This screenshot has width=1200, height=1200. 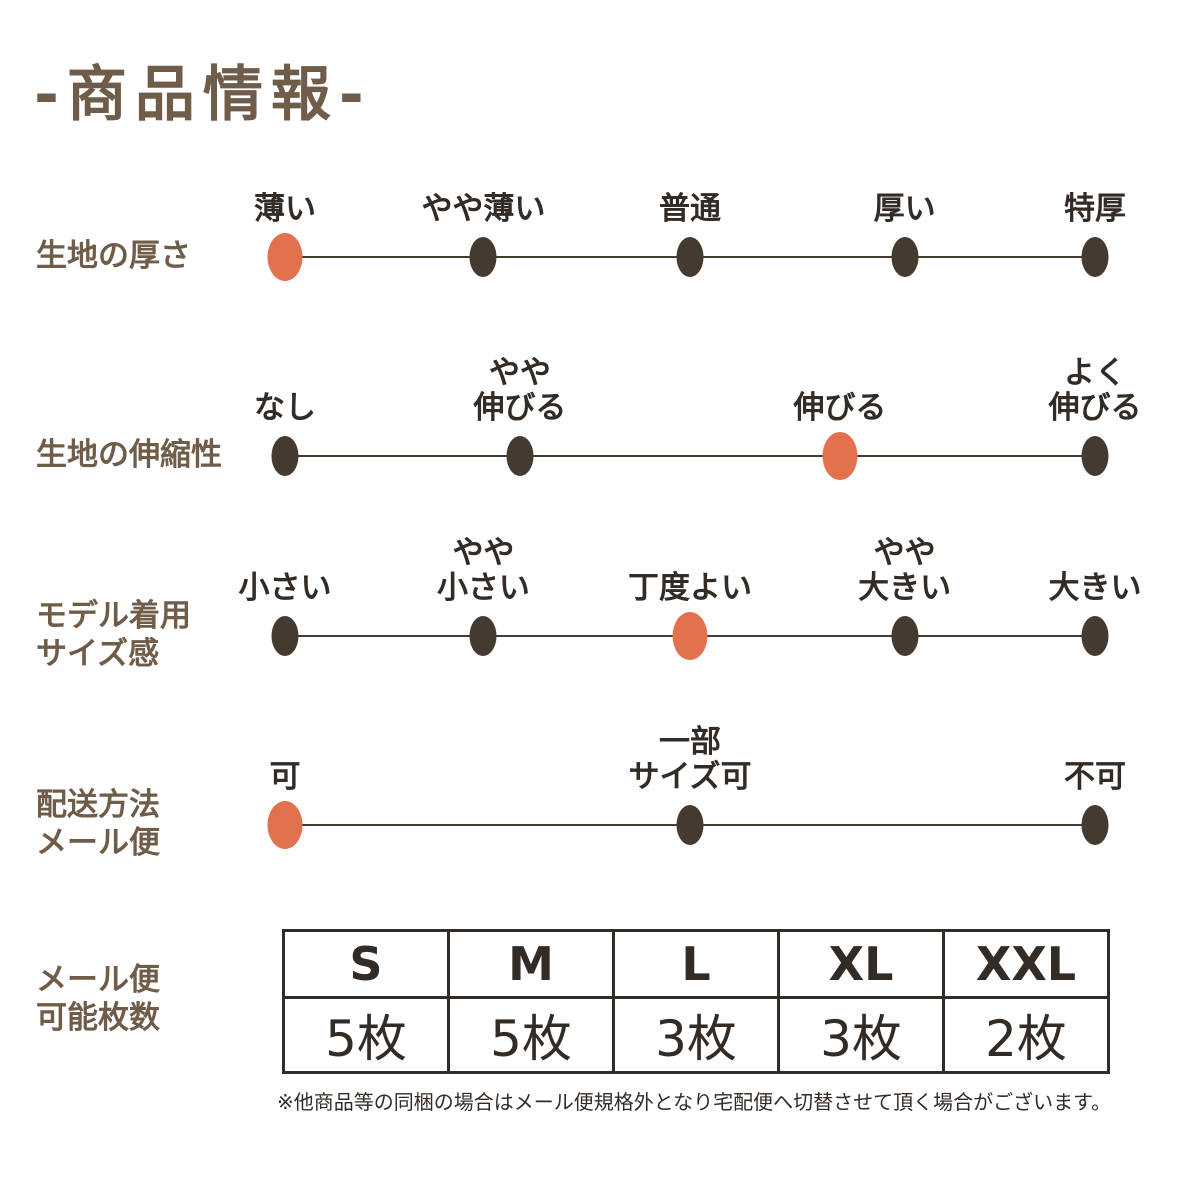 I want to click on scale-option-label: やや薄い, so click(x=483, y=208).